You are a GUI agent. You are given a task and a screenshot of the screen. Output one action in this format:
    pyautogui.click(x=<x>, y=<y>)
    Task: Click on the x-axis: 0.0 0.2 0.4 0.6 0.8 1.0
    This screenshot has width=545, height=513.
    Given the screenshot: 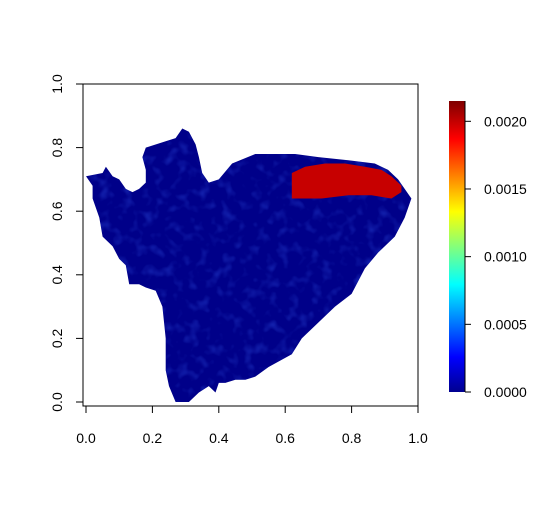 What is the action you would take?
    pyautogui.click(x=252, y=425)
    